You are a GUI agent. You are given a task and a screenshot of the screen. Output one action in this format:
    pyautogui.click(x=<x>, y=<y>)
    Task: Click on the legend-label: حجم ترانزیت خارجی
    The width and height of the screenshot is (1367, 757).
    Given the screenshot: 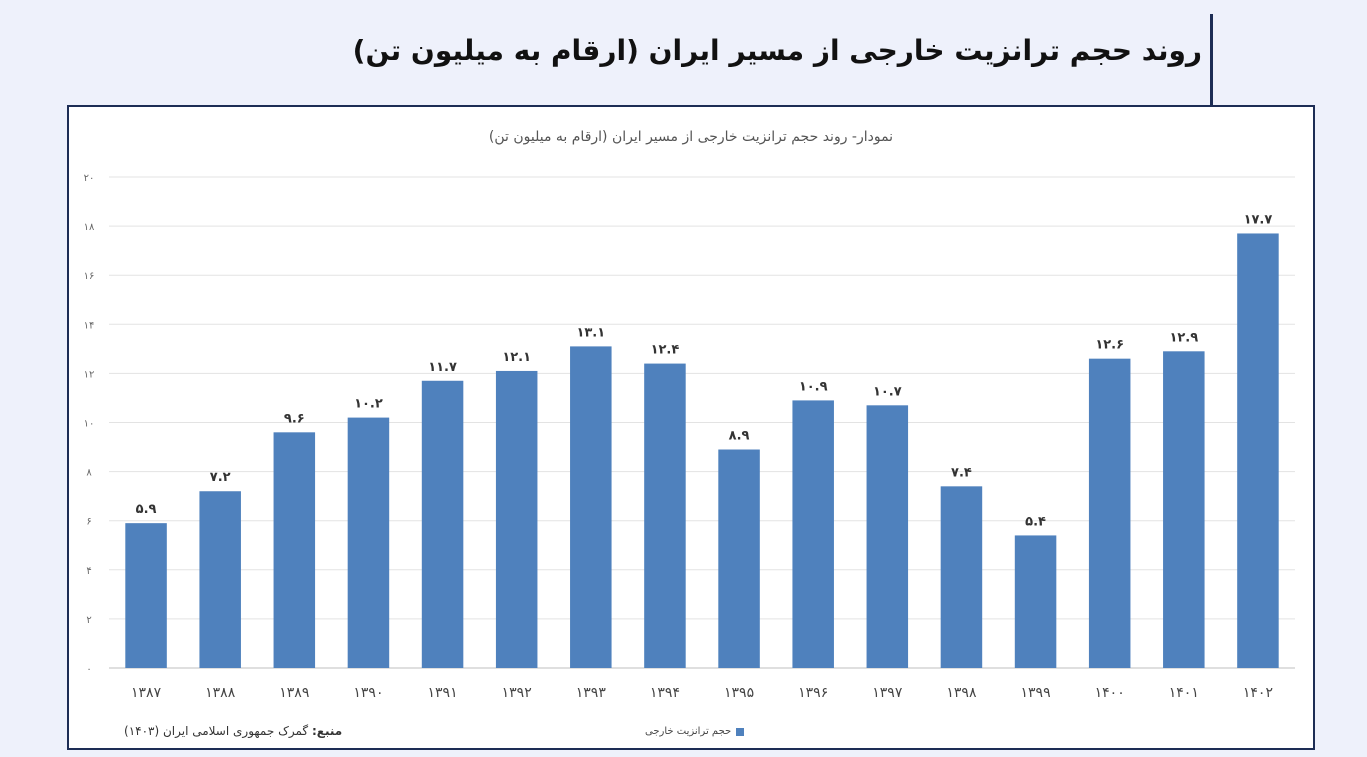 What is the action you would take?
    pyautogui.click(x=688, y=731)
    